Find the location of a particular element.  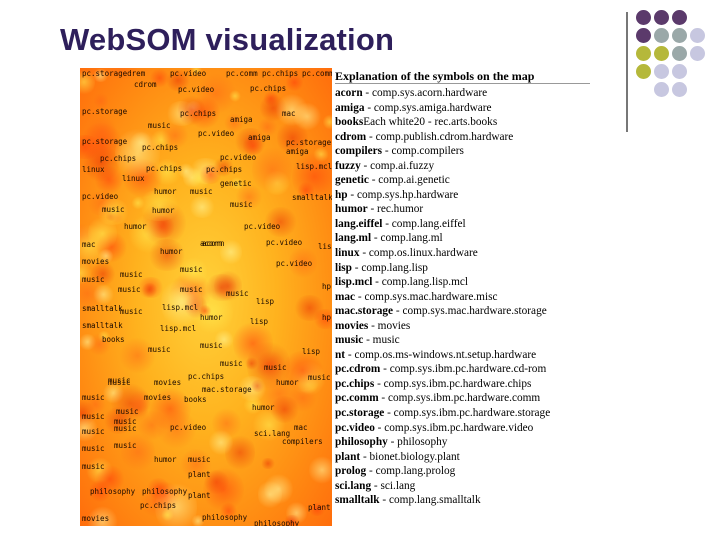

legend-item-abbr: lang.ml is located at coordinates (353, 238).